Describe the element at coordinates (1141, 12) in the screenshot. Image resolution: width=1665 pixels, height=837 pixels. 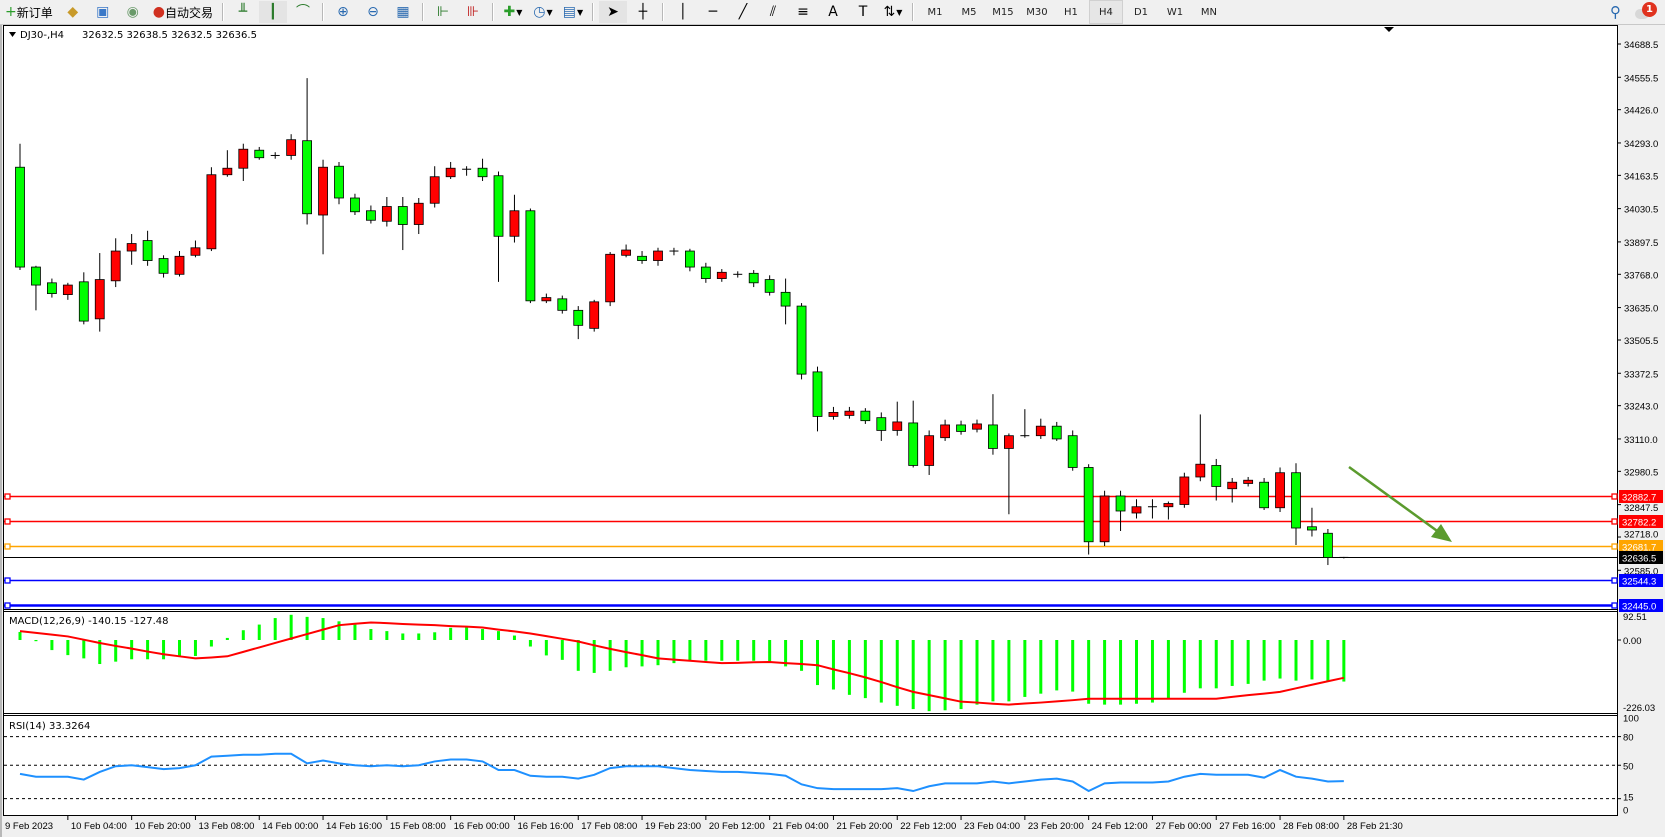
I see `timeframe-d1: D1` at that location.